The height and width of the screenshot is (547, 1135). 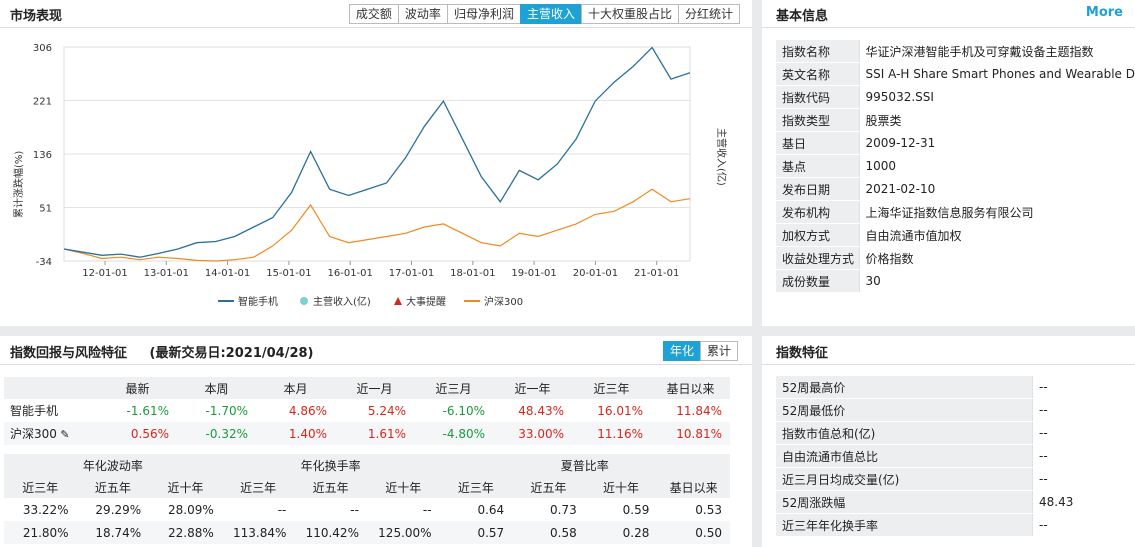 I want to click on y-tick-label: 51, so click(x=45, y=209).